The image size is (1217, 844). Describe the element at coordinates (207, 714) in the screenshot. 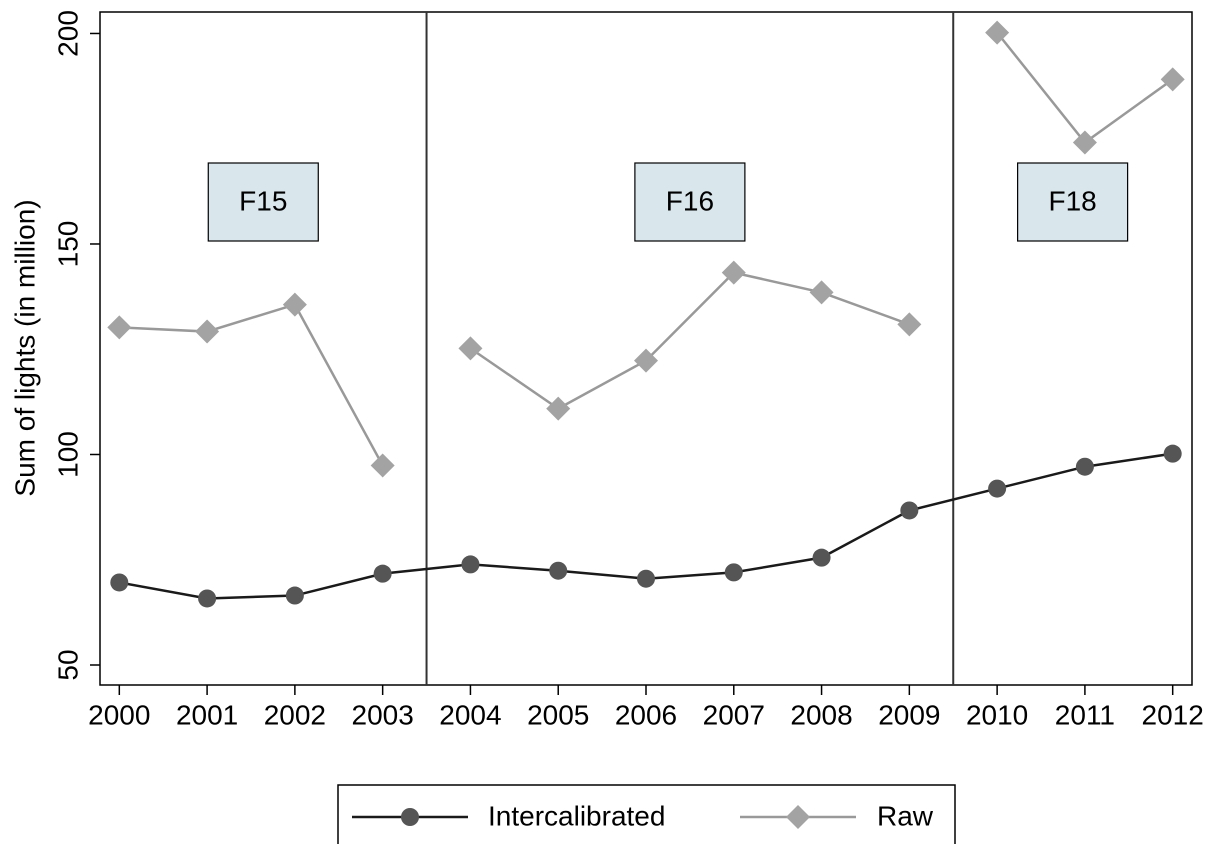

I see `x-tick-label: 2001` at that location.